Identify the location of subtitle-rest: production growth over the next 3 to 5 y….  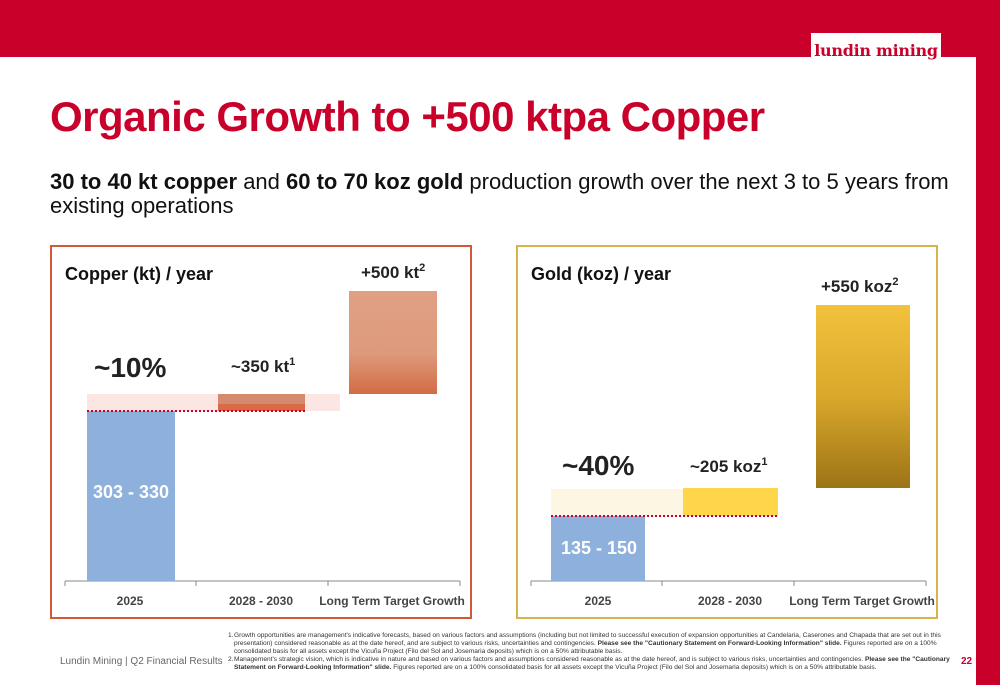
(499, 193).